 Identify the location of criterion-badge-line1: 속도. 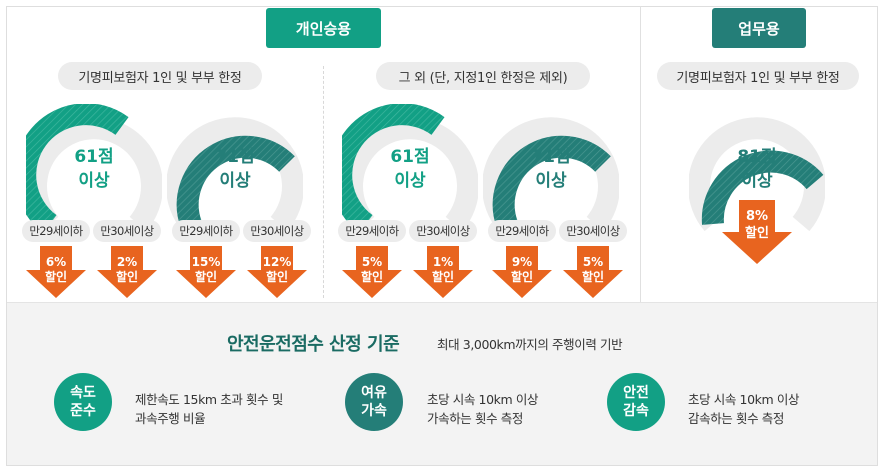
(83, 393).